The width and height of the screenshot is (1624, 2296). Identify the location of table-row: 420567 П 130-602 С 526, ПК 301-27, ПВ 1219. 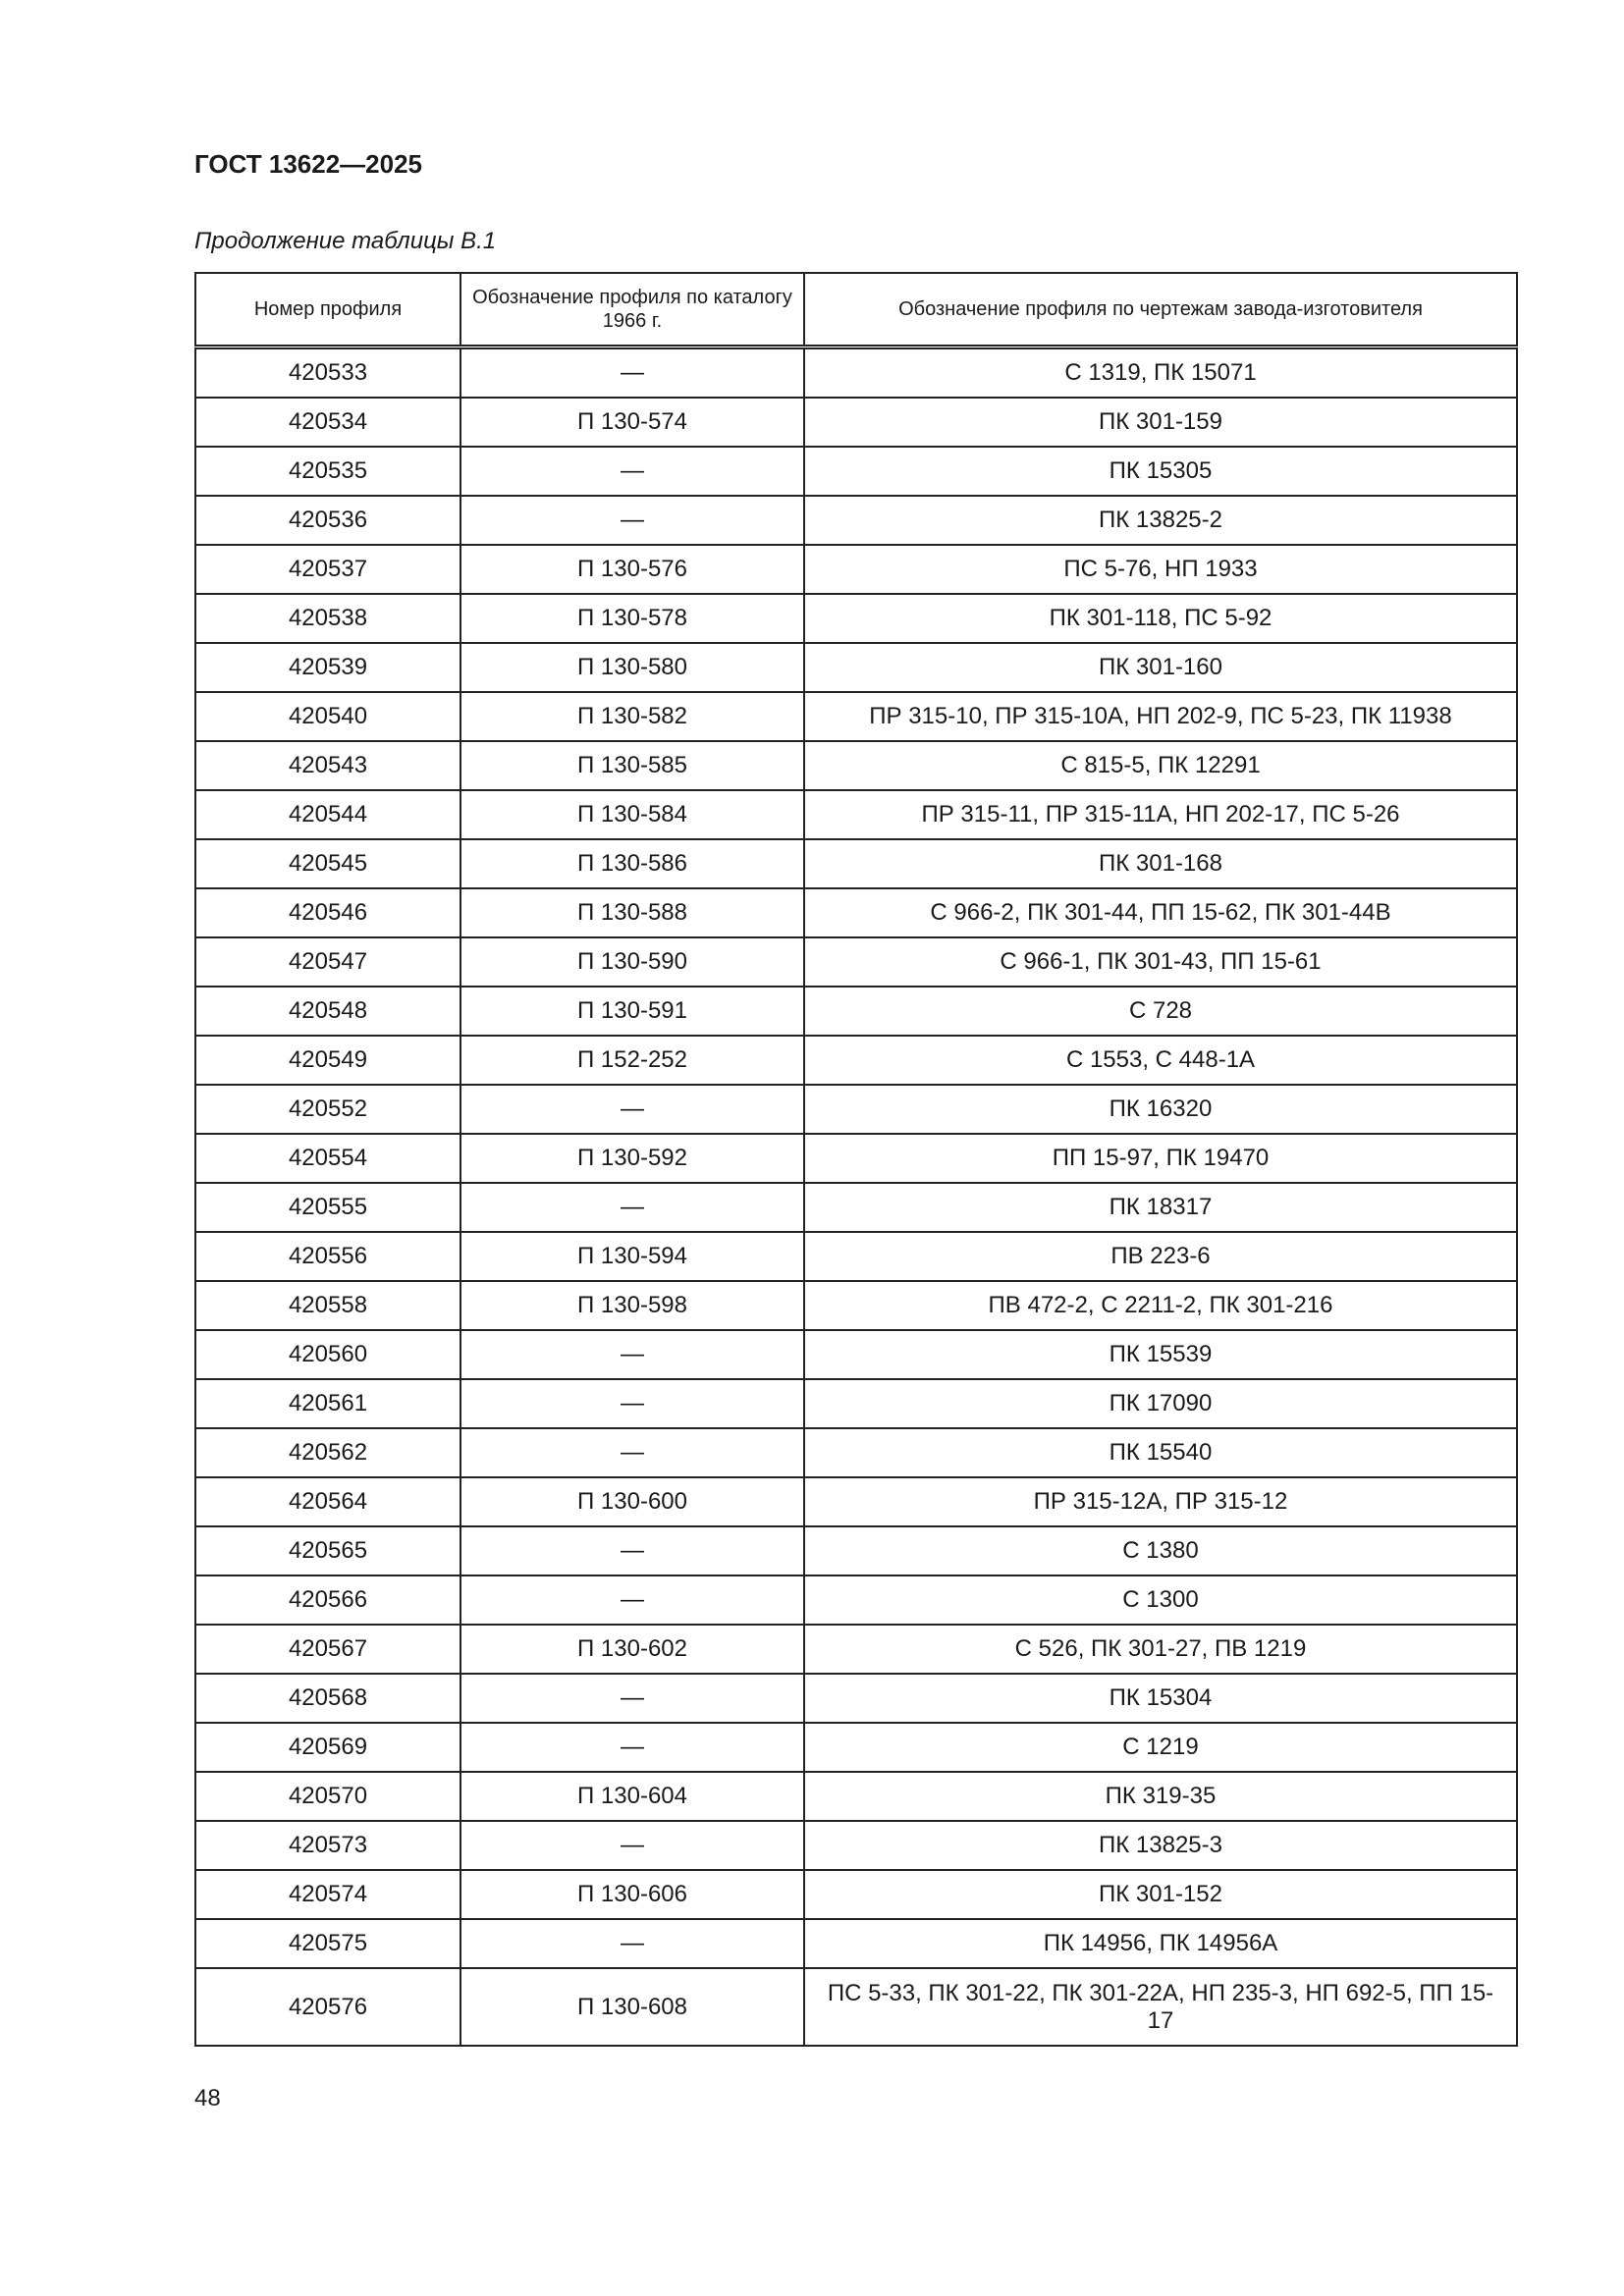
(856, 1649).